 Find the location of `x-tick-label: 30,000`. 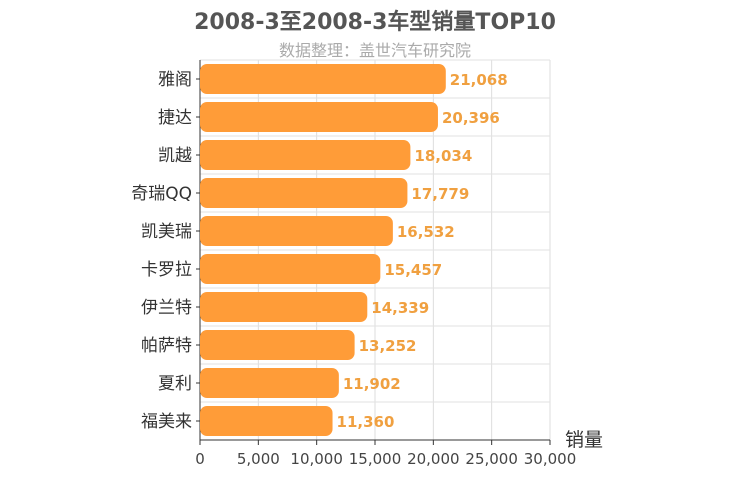

x-tick-label: 30,000 is located at coordinates (550, 459).